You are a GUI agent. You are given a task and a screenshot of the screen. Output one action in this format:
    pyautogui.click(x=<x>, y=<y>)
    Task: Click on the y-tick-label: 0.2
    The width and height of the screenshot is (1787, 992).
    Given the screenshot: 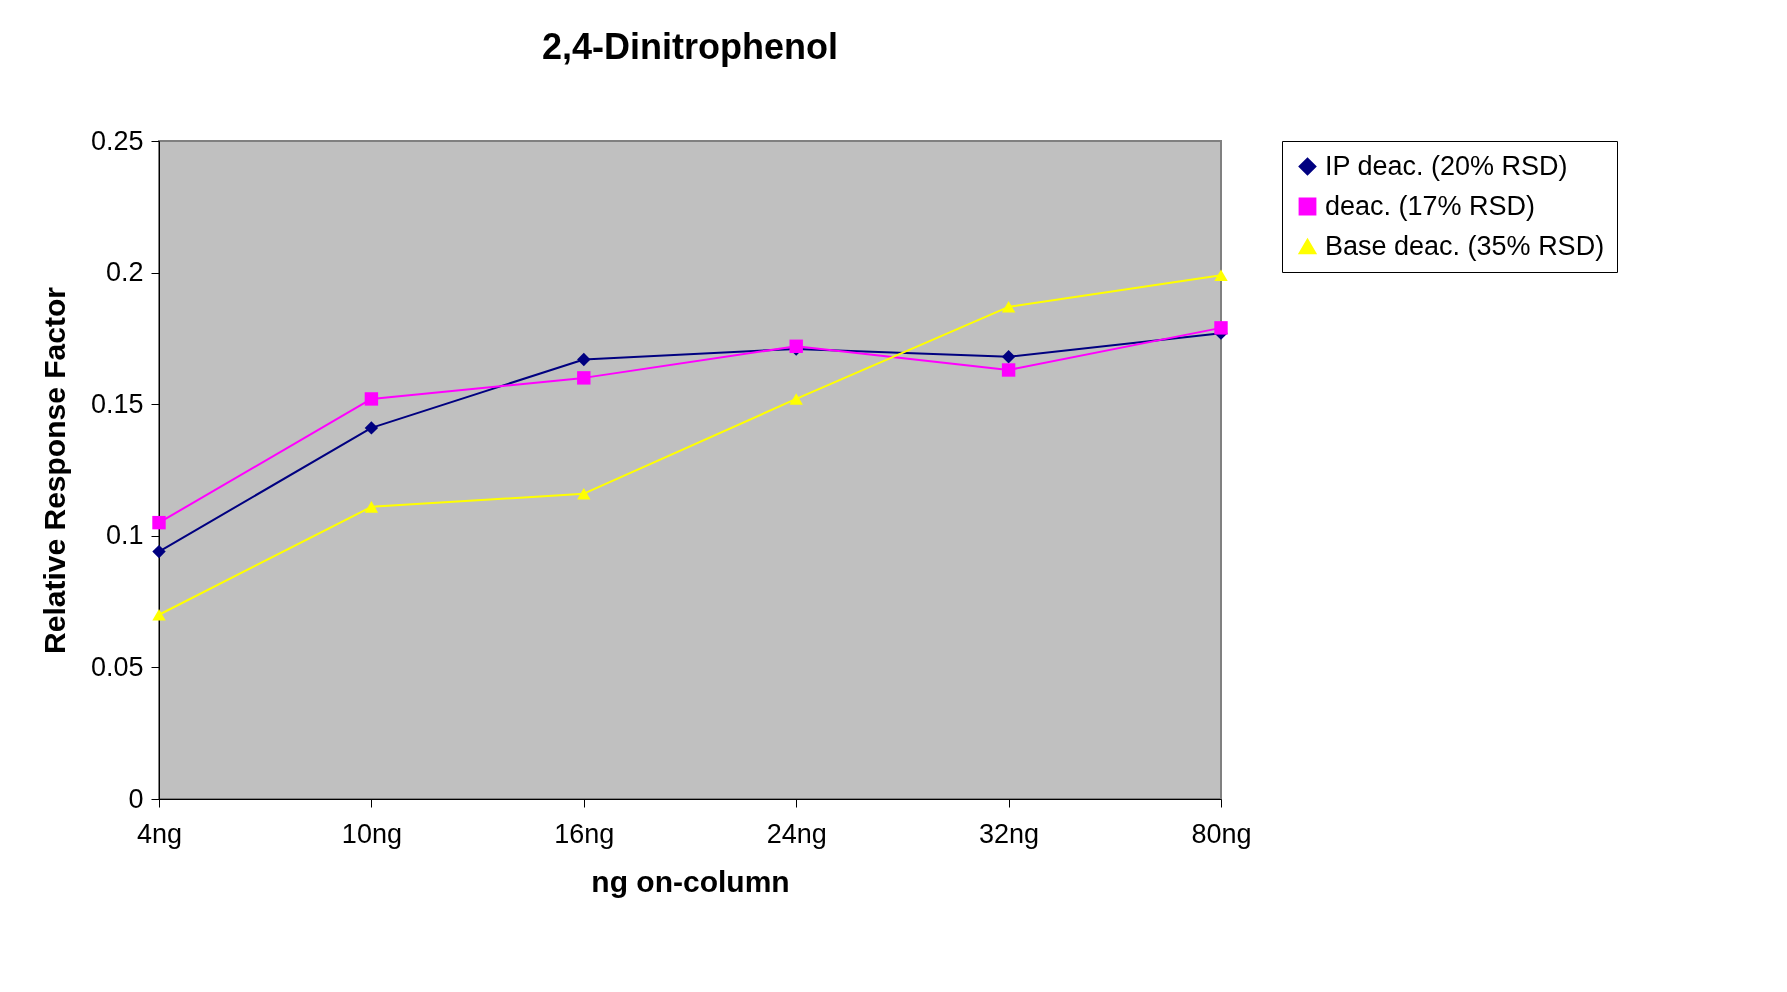 What is the action you would take?
    pyautogui.click(x=124, y=272)
    